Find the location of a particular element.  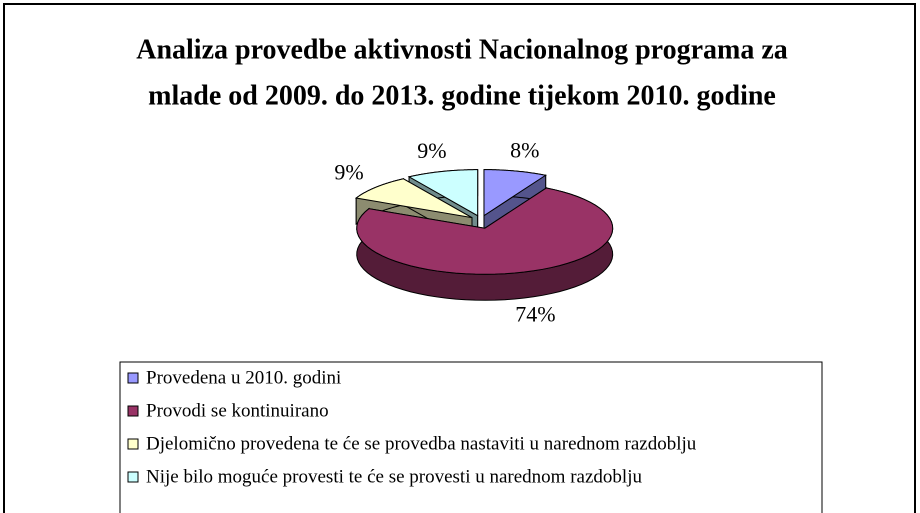

data-label: 74% is located at coordinates (535, 314).